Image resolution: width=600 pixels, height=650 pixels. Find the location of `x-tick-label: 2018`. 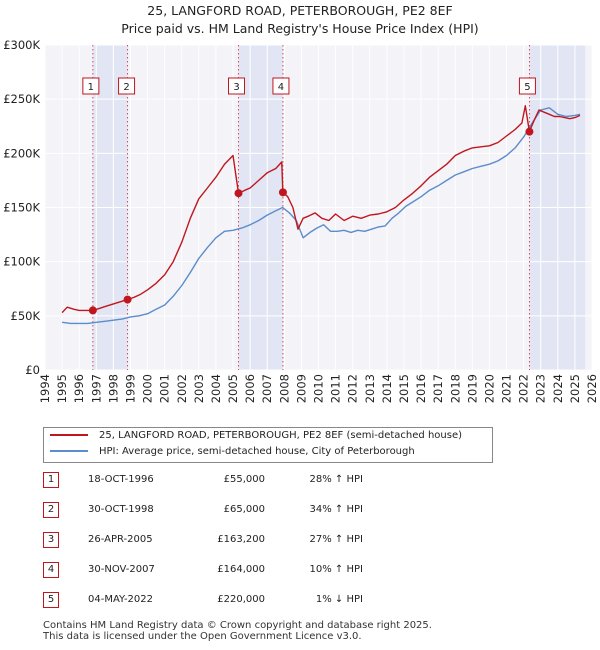

x-tick-label: 2018 is located at coordinates (455, 388).